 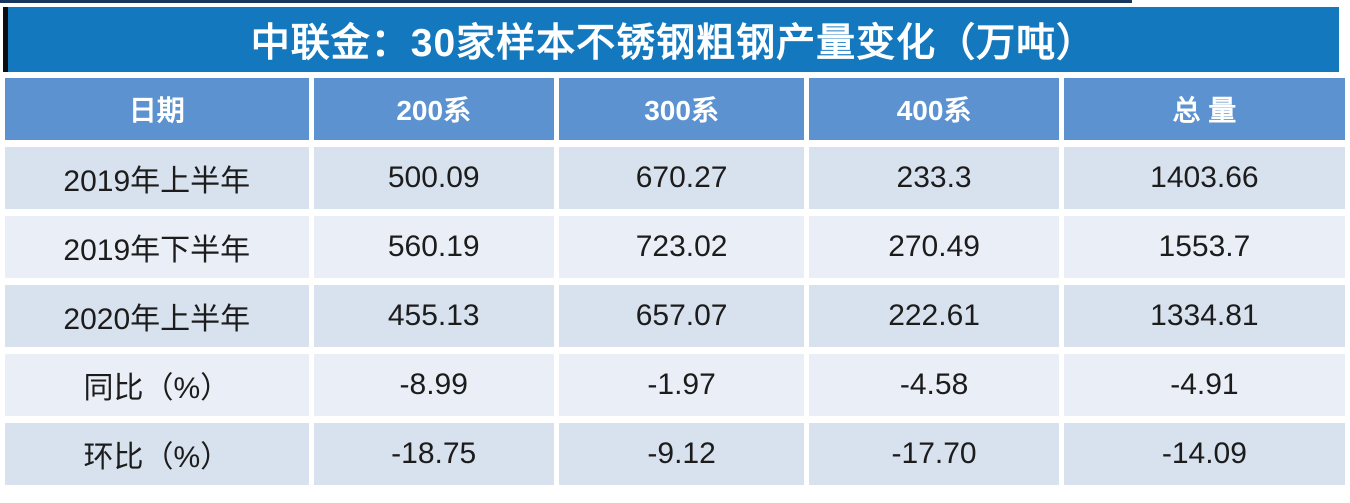 I want to click on table-title-bar: 中联金：30家样本不锈钢粗钢产量变化（万吨）, so click(x=671, y=39).